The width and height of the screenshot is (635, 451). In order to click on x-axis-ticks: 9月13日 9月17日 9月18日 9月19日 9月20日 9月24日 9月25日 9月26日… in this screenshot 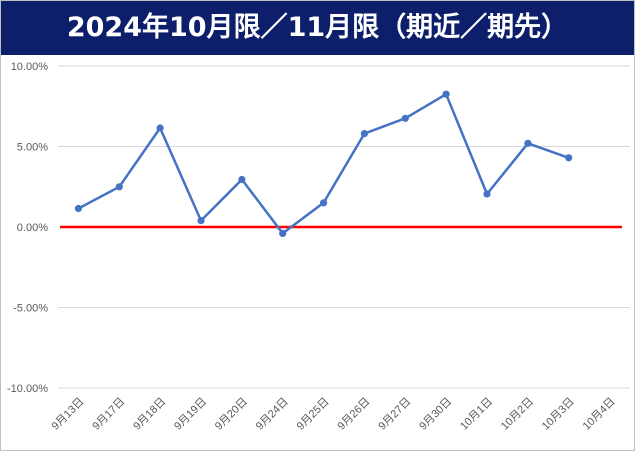, I will do `click(334, 414)`.